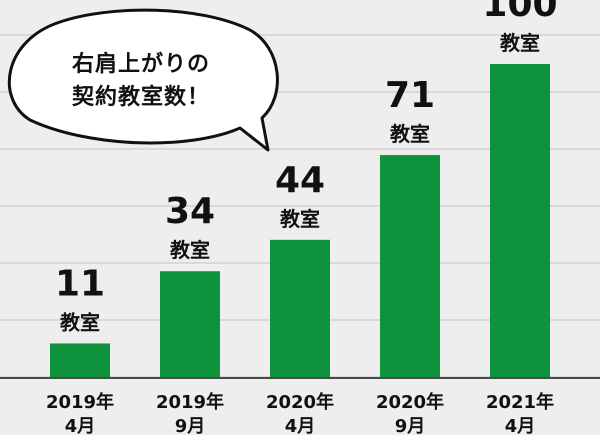 The height and width of the screenshot is (435, 600). What do you see at coordinates (519, 12) in the screenshot?
I see `bar-value-label: 100` at bounding box center [519, 12].